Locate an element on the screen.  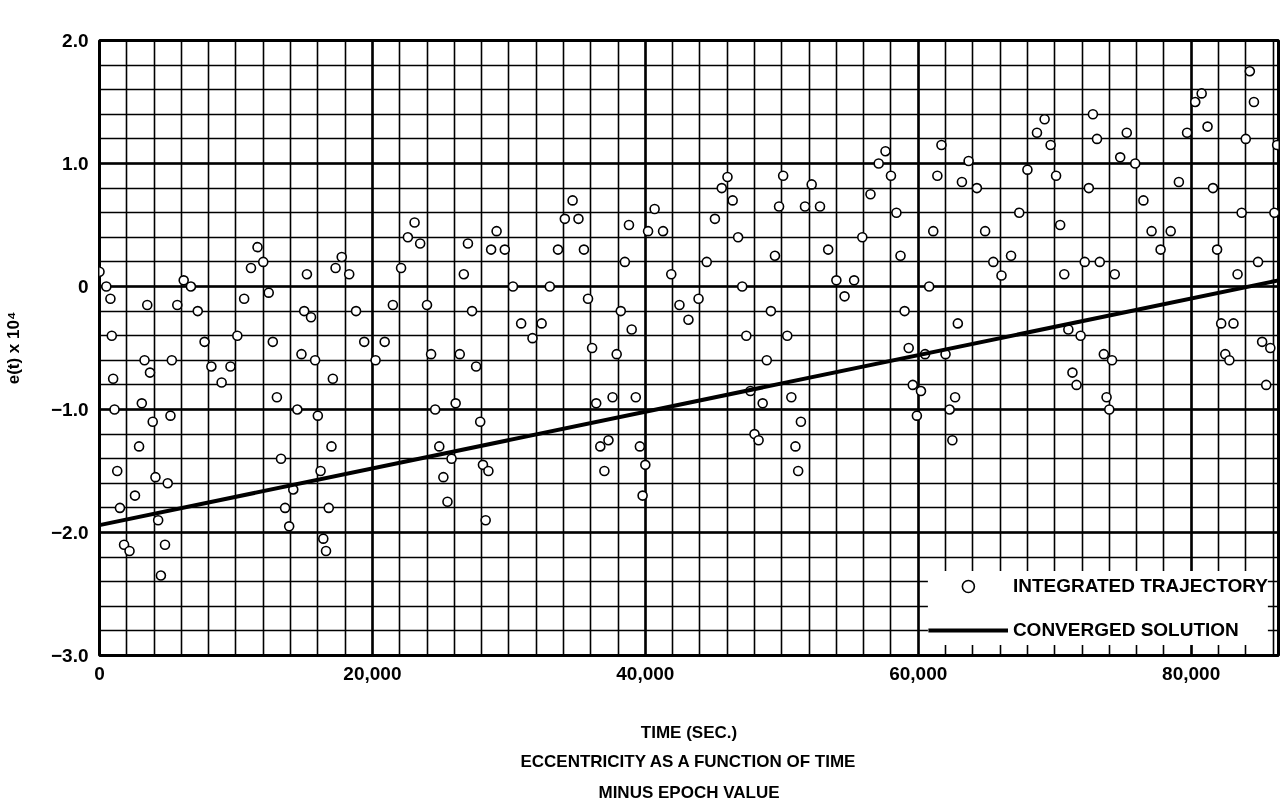
x-tick-label: 80,000 is located at coordinates (1191, 673).